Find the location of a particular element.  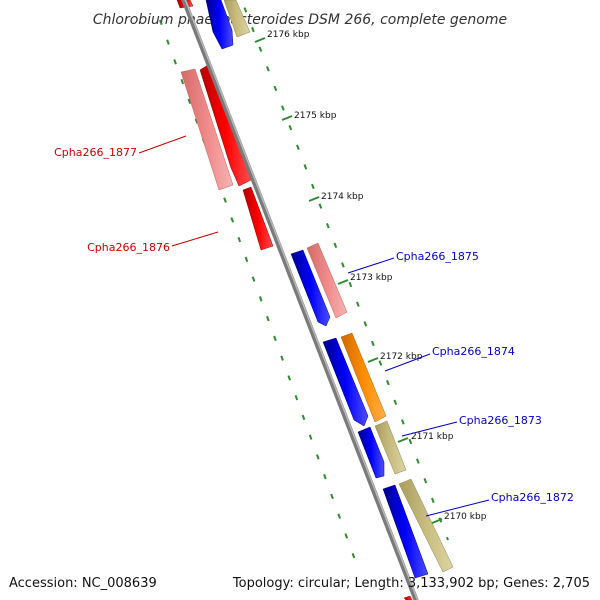

gene-label-text: Cpha266_1874 is located at coordinates (473, 351).